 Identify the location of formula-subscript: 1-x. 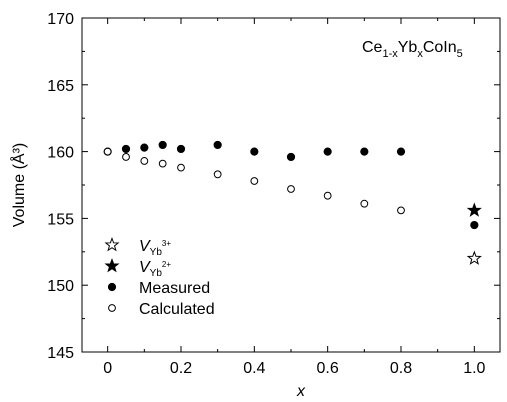
(390, 54).